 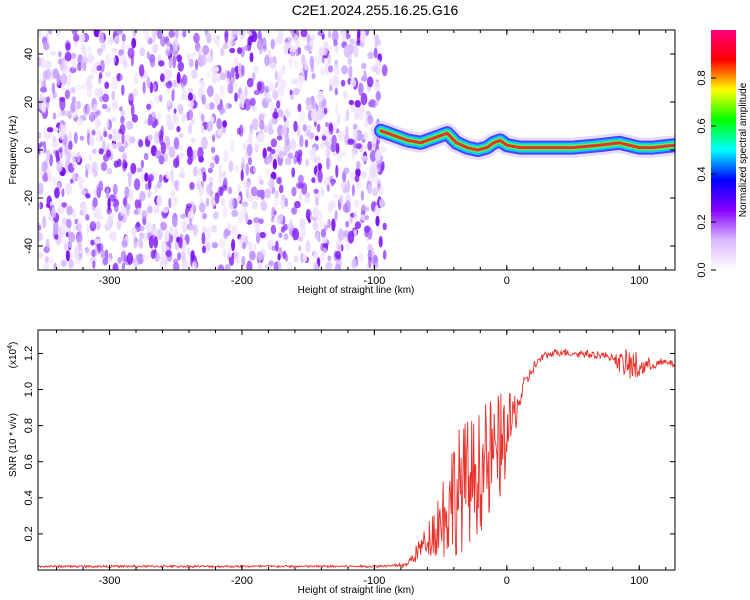 I want to click on colorbar-tick-label: 0.6, so click(x=702, y=125).